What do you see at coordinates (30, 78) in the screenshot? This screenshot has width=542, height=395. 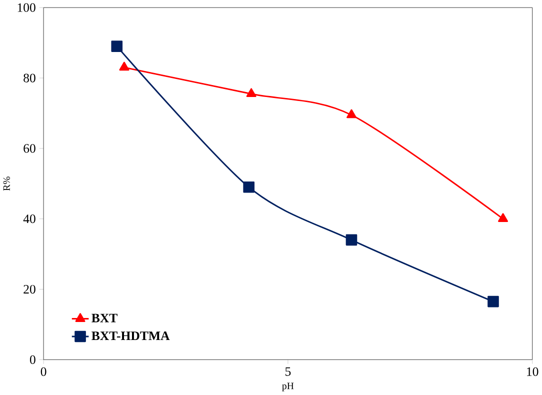 I see `y-tick-label: 80` at bounding box center [30, 78].